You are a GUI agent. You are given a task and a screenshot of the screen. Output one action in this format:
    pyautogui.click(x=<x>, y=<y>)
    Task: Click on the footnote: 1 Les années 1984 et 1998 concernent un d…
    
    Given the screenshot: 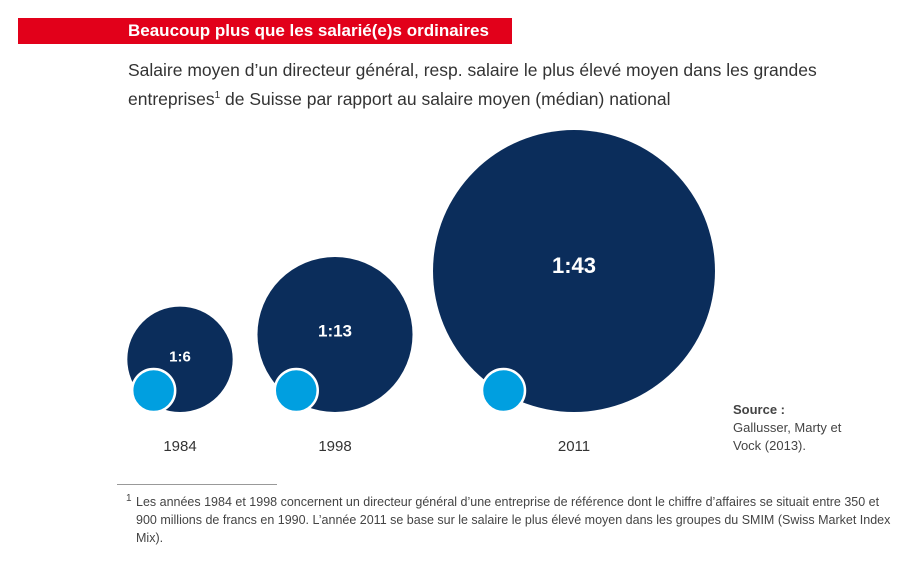 What is the action you would take?
    pyautogui.click(x=511, y=520)
    